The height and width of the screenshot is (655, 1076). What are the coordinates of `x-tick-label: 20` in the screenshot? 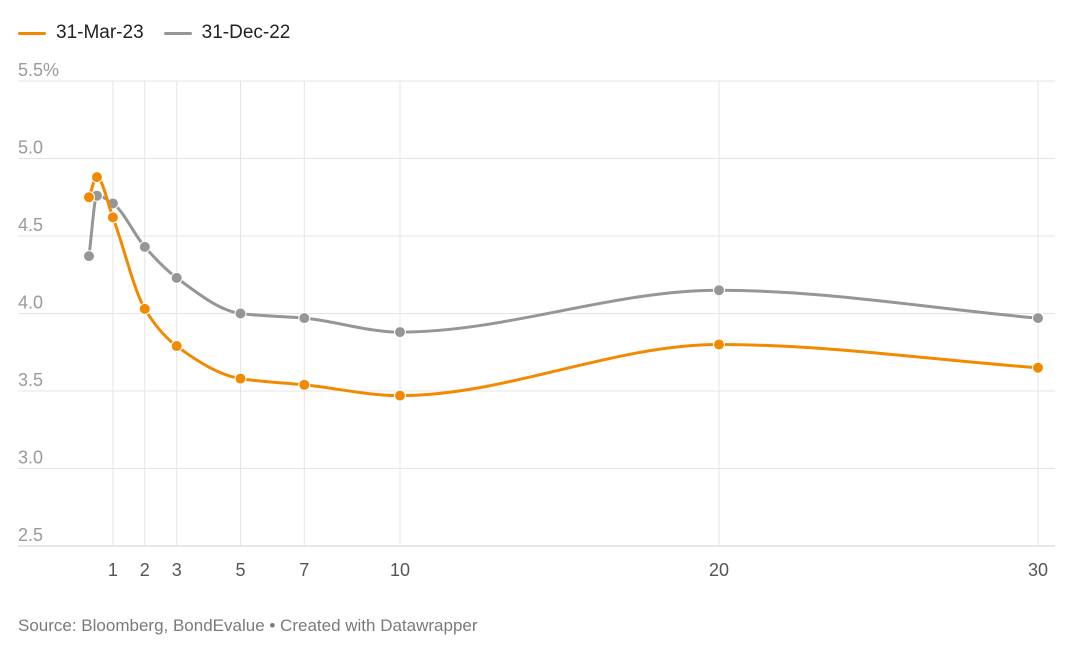 It's located at (719, 570).